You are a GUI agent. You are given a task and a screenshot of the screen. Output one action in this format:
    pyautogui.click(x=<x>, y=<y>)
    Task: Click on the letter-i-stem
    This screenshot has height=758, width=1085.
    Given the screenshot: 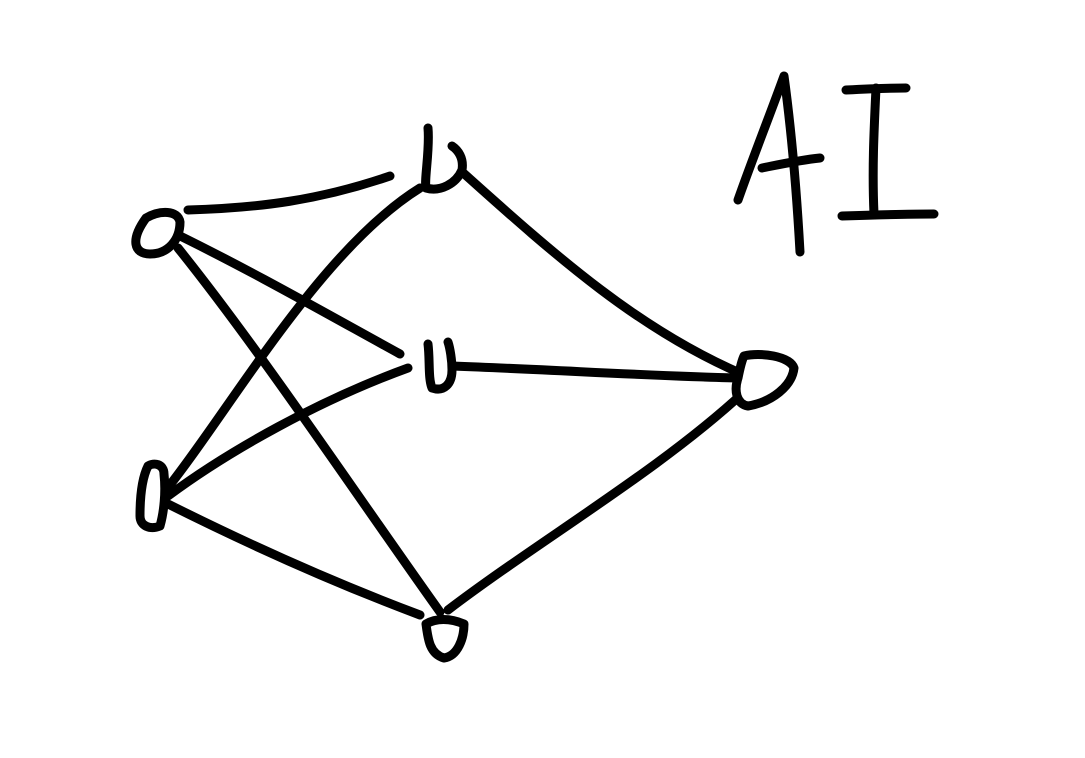 What is the action you would take?
    pyautogui.click(x=874, y=151)
    